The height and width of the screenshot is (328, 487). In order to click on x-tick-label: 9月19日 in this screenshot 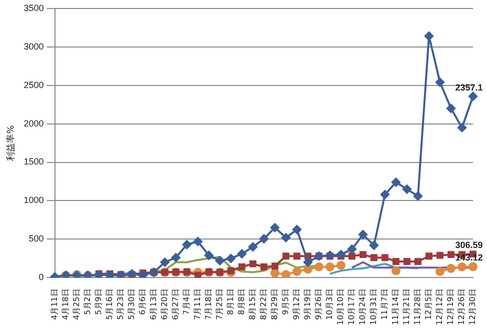, I will do `click(307, 304)`.